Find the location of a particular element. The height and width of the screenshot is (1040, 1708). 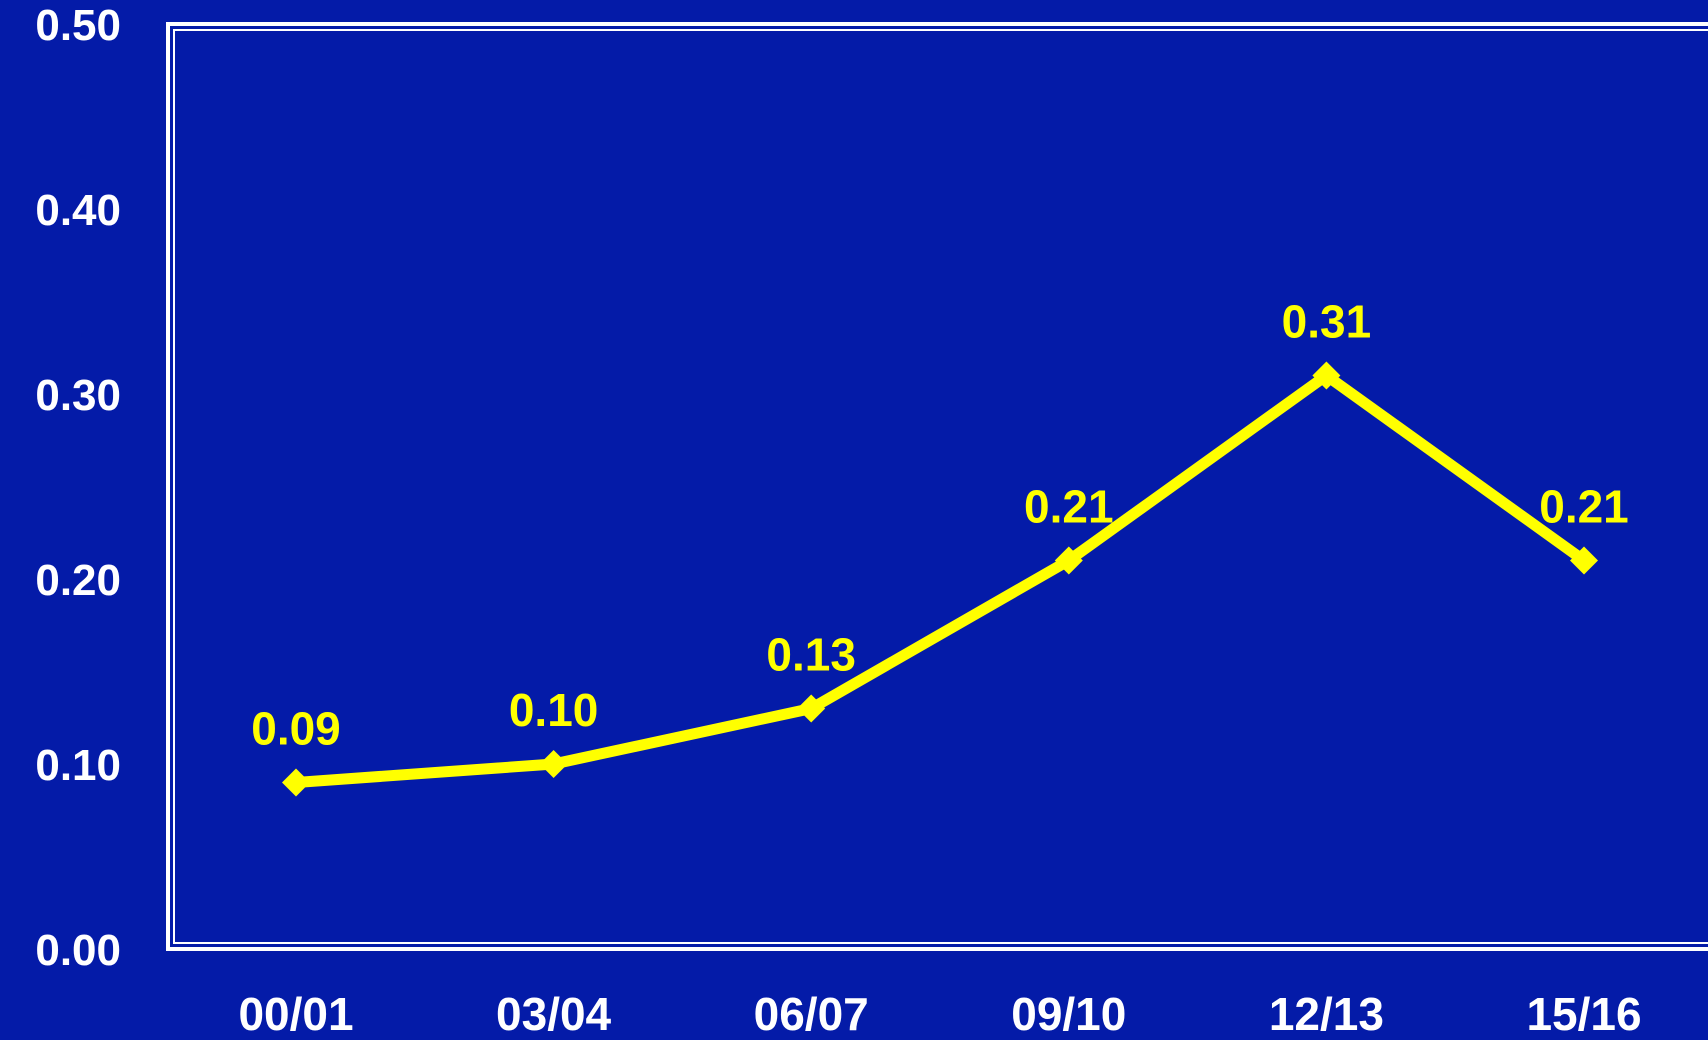

data-label: 0.13 is located at coordinates (811, 655).